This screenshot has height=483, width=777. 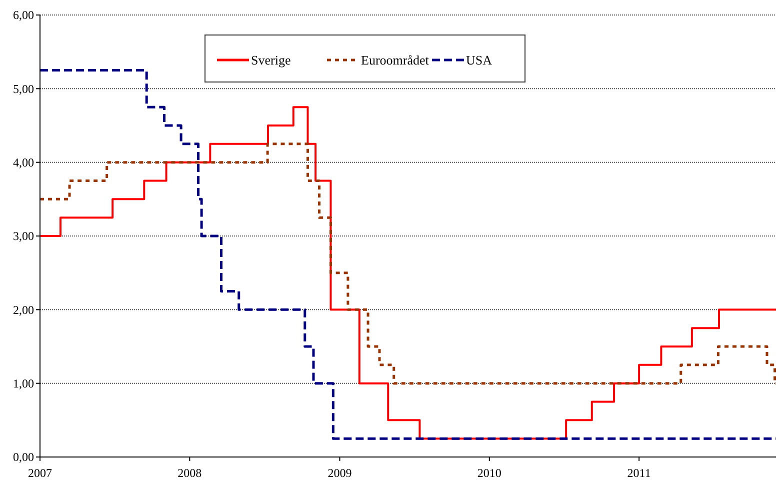 I want to click on legend-label: Sverige, so click(x=271, y=60).